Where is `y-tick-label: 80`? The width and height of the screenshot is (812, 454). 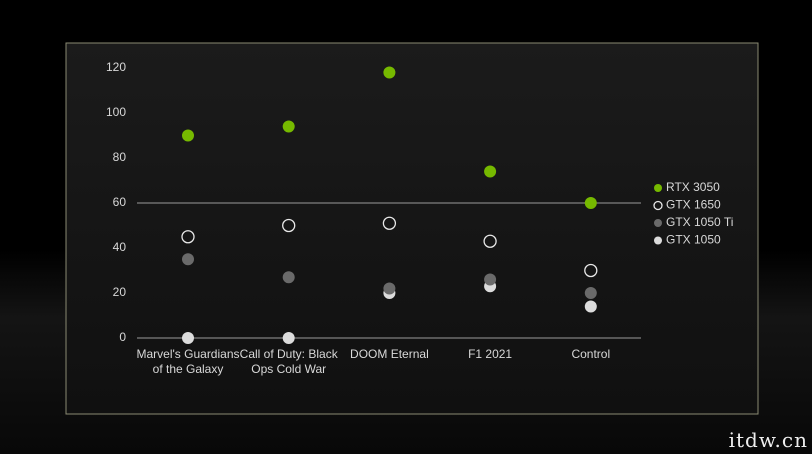
y-tick-label: 80 is located at coordinates (120, 157).